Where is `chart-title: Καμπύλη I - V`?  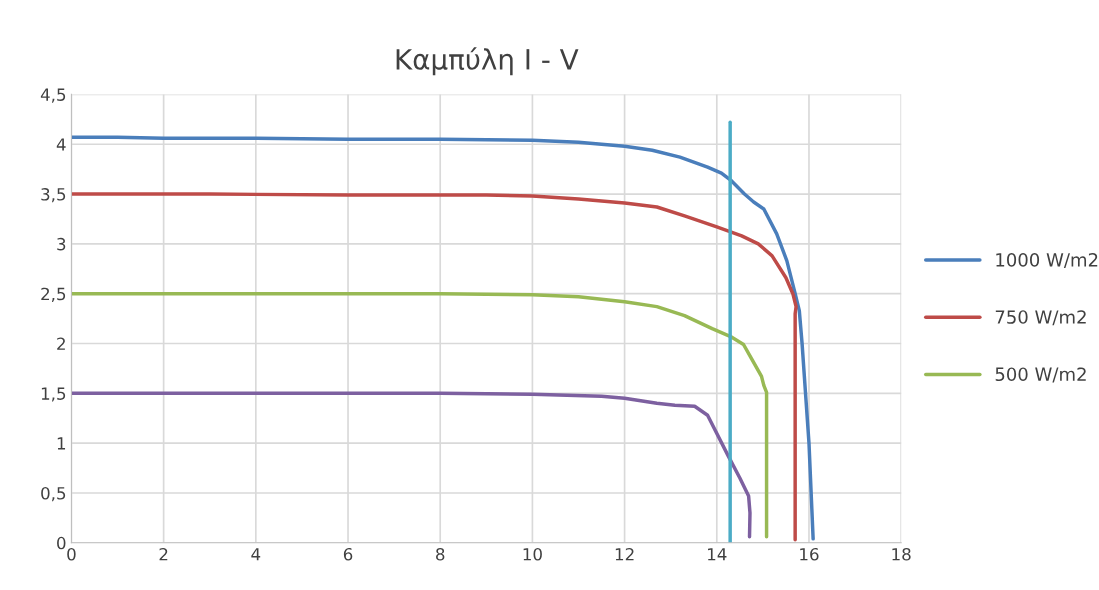 chart-title: Καμπύλη I - V is located at coordinates (487, 61).